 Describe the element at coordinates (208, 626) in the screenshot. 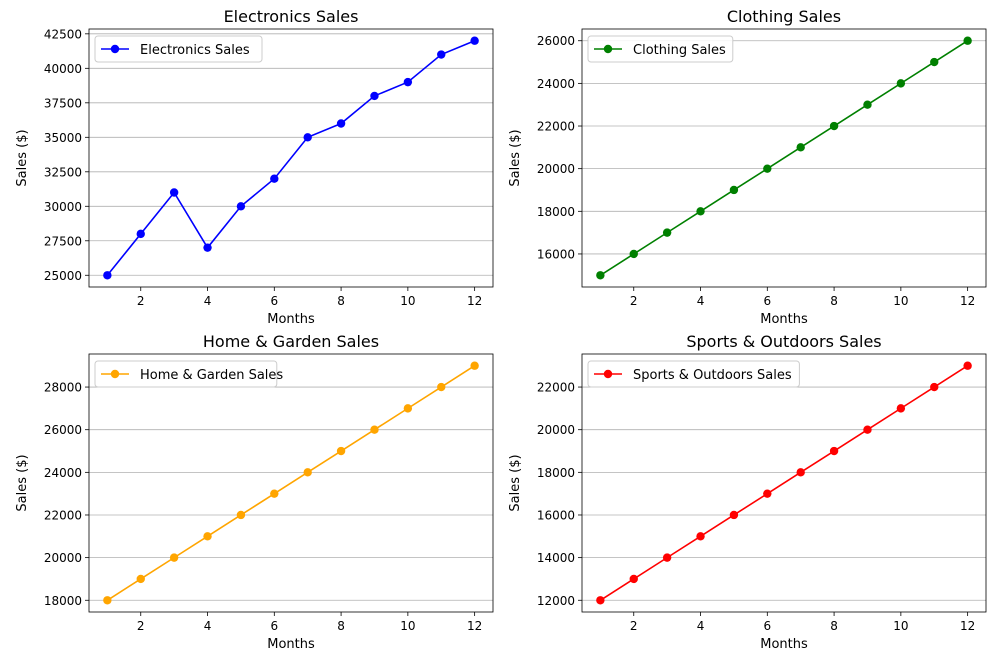

I see `chart-3-x-tick-label: 4` at that location.